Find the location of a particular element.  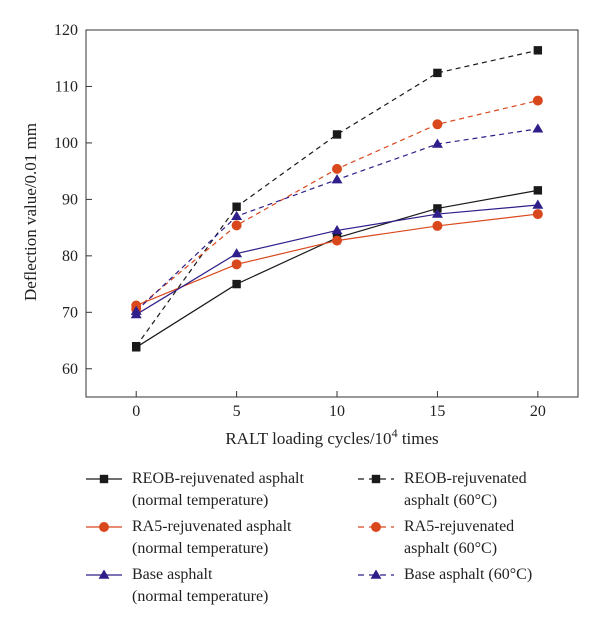

x-tick-label: 15 is located at coordinates (437, 411).